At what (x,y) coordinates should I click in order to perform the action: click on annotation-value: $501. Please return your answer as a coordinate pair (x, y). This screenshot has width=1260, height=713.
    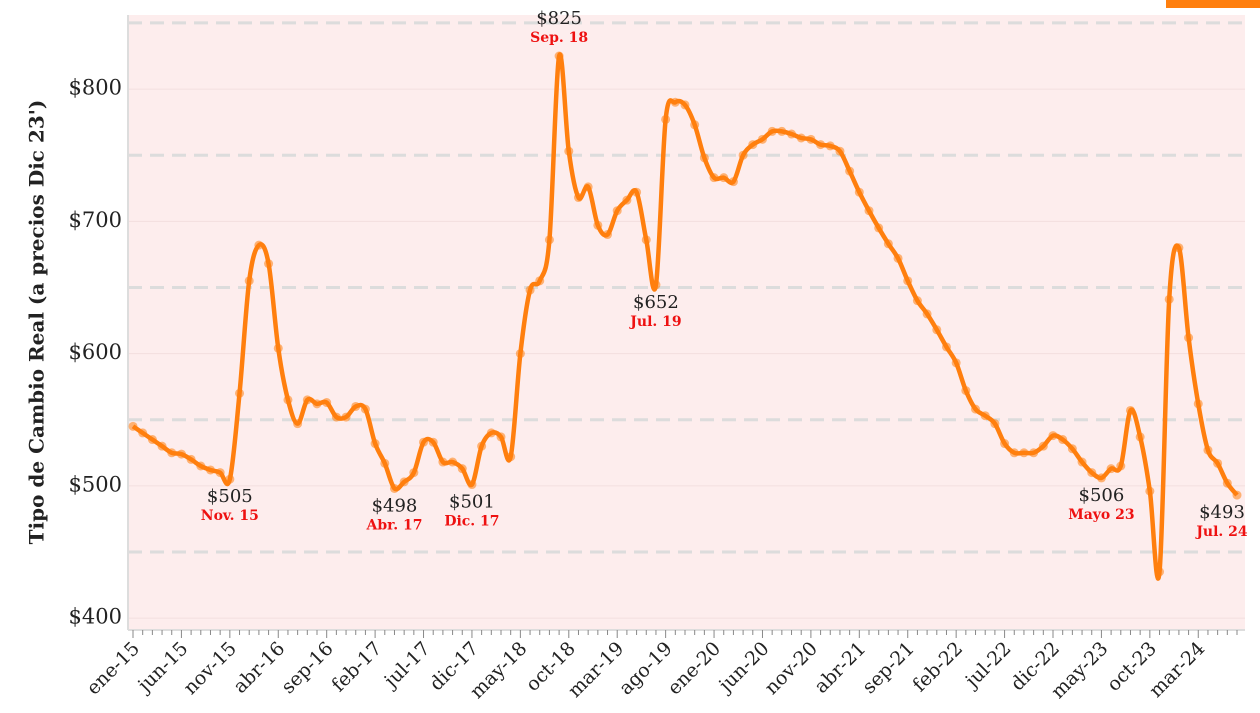
    Looking at the image, I should click on (472, 502).